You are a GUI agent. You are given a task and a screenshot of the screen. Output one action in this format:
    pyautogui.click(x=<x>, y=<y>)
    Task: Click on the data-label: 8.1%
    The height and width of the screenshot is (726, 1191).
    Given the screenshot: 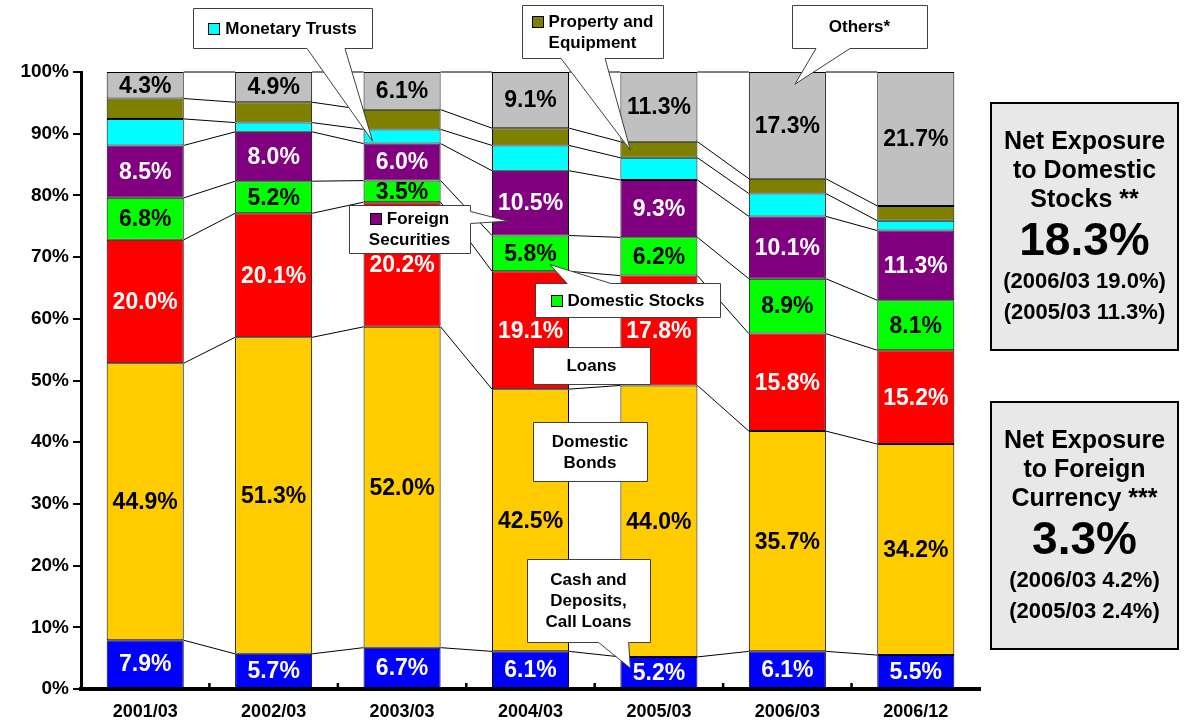 What is the action you would take?
    pyautogui.click(x=915, y=324)
    